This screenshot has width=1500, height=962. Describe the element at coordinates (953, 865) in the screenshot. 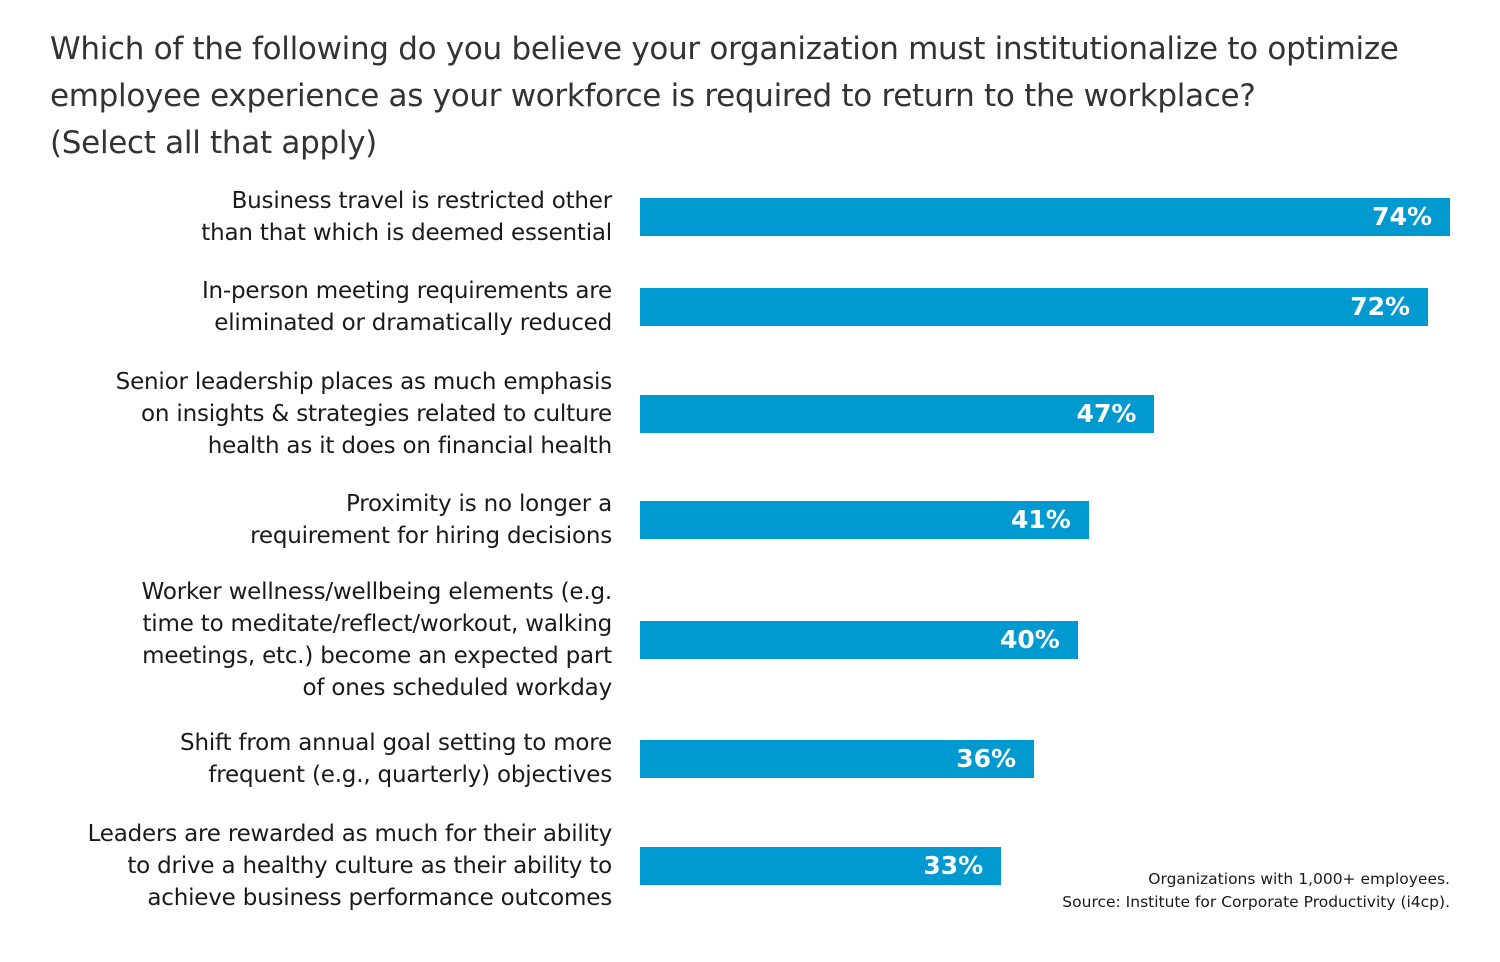

I see `value-label: 33%` at that location.